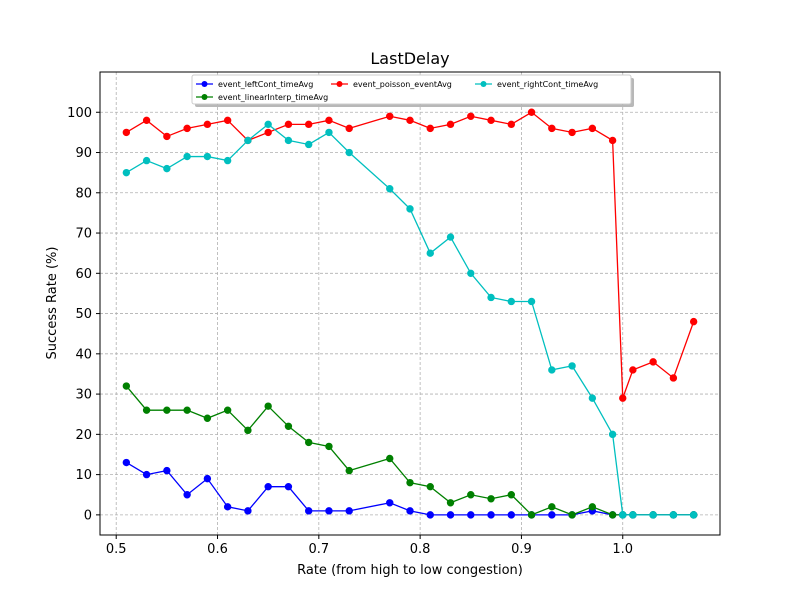  What do you see at coordinates (83, 395) in the screenshot?
I see `y-tick-label: 30` at bounding box center [83, 395].